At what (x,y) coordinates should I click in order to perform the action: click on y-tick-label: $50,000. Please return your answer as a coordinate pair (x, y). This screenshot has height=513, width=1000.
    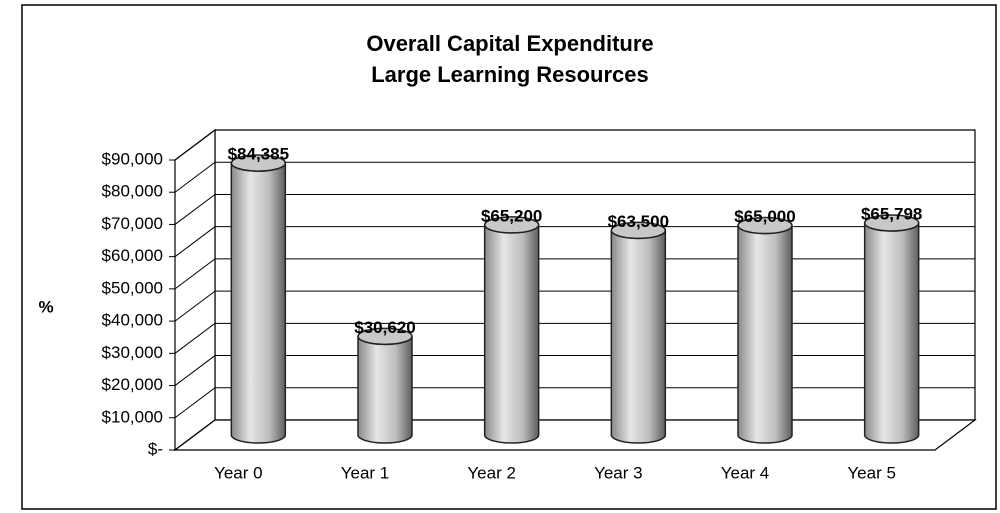
    Looking at the image, I should click on (132, 287).